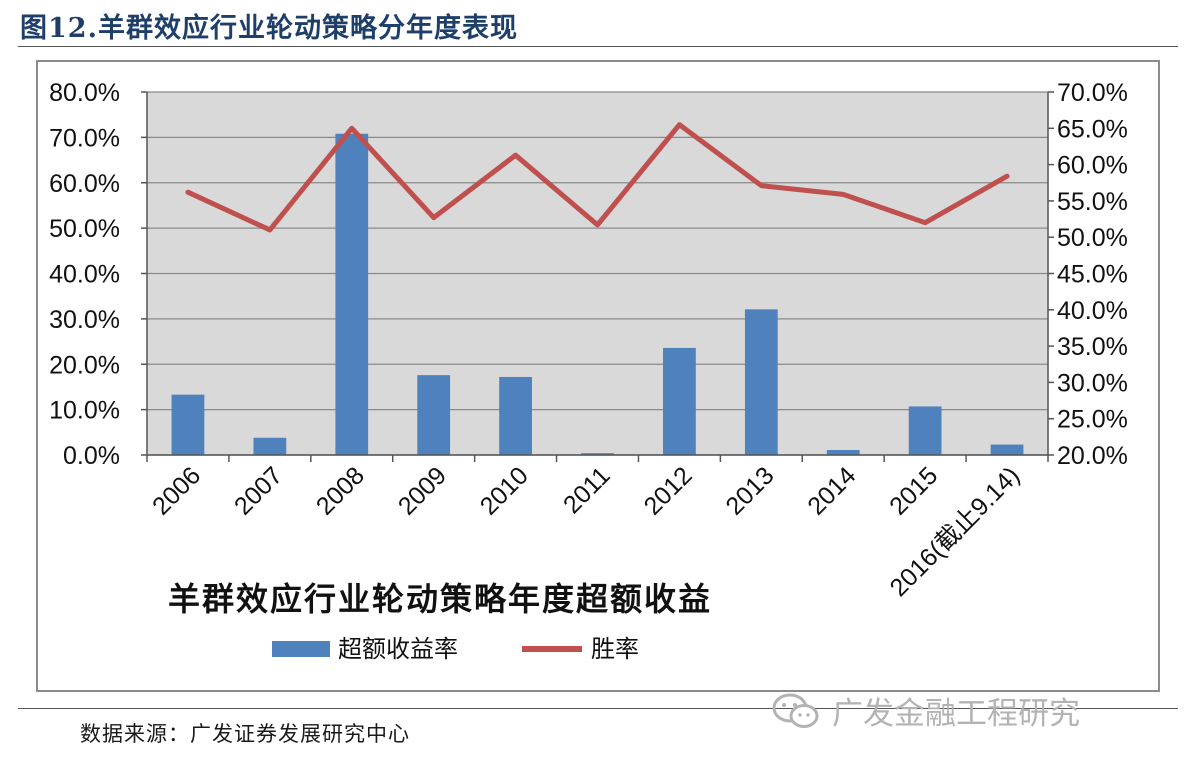  What do you see at coordinates (598, 46) in the screenshot?
I see `title-rule` at bounding box center [598, 46].